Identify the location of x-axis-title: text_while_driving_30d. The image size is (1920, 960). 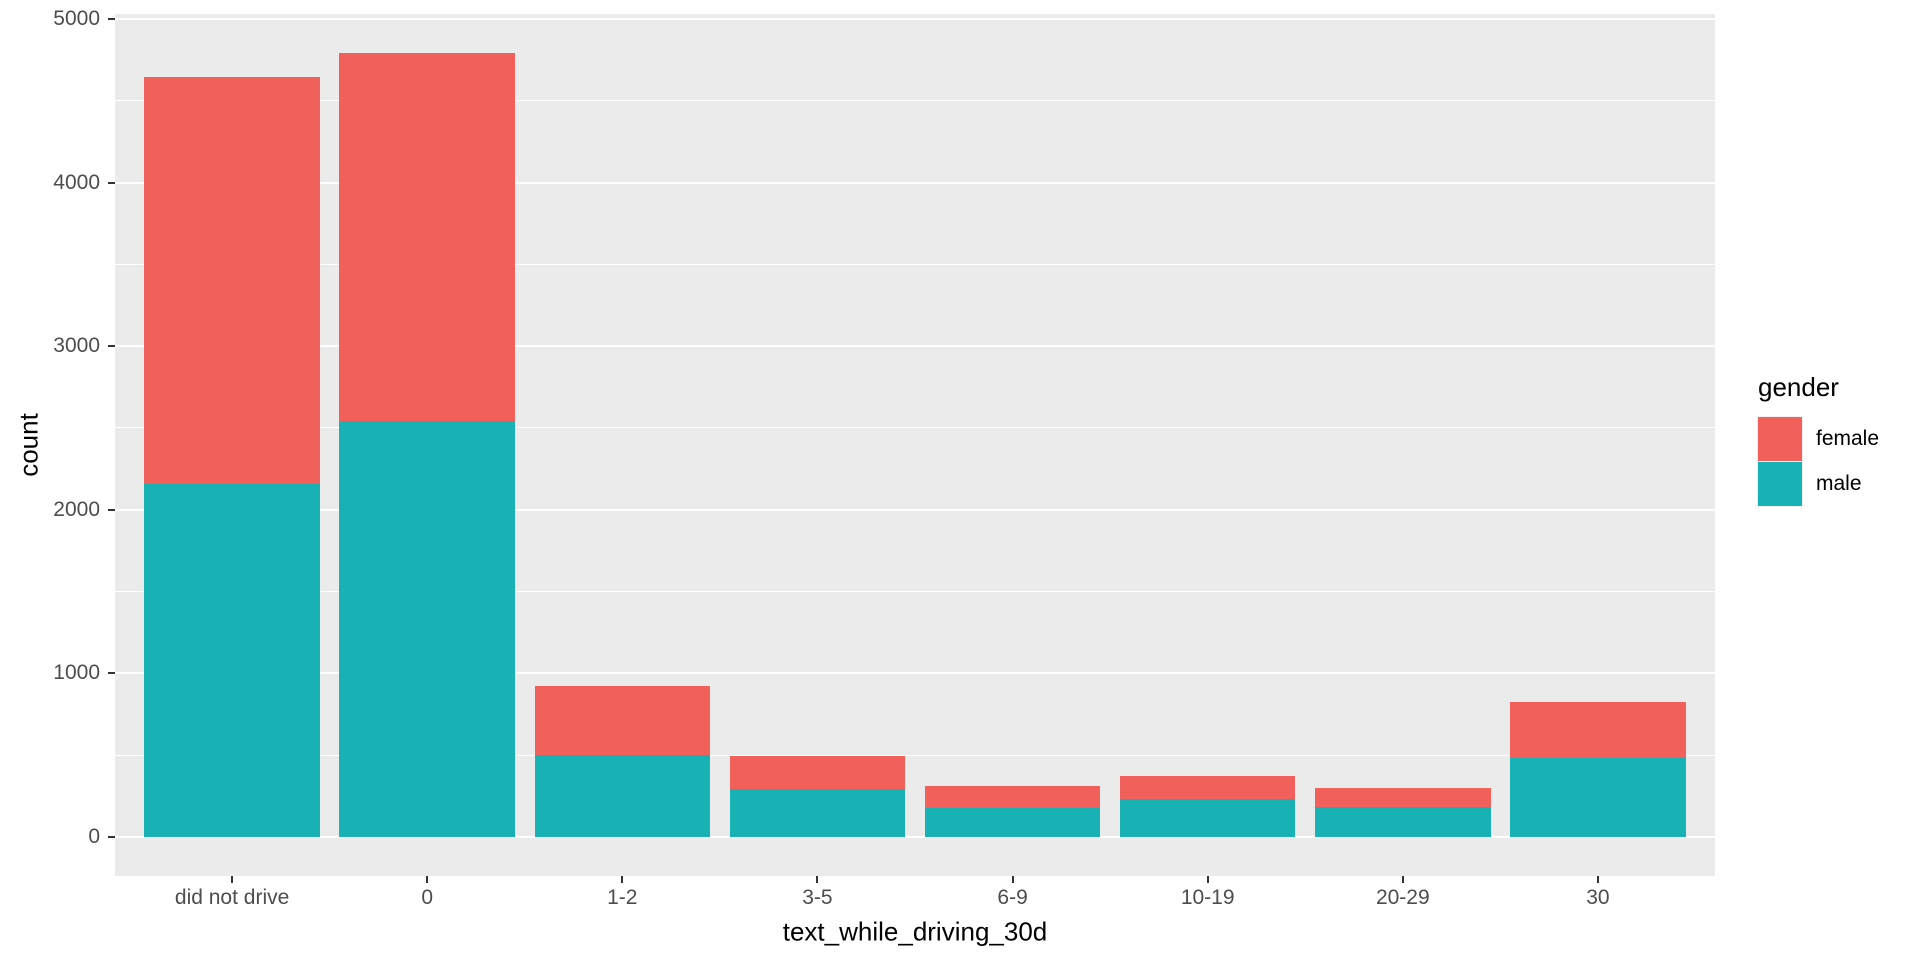
(915, 931).